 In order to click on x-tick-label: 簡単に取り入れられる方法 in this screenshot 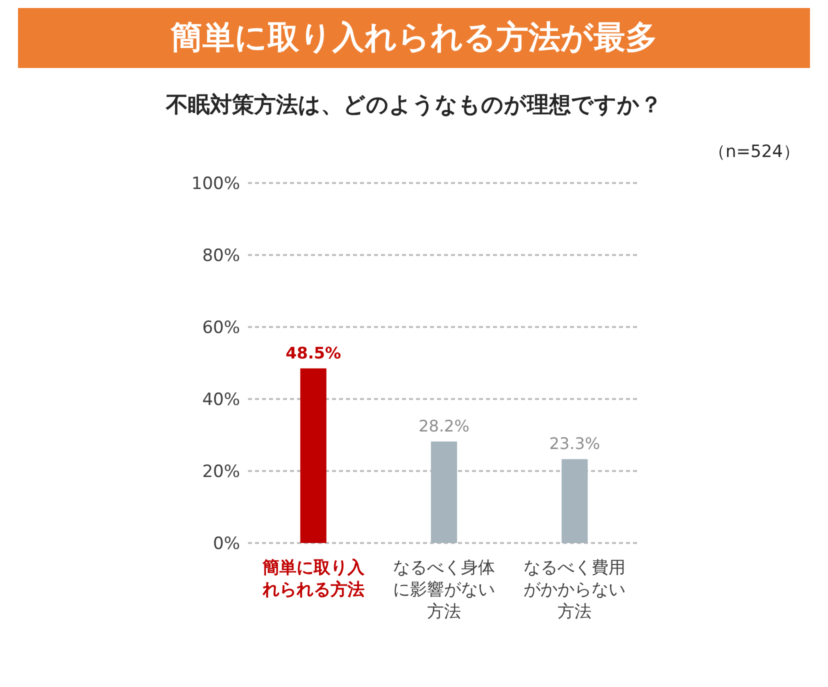, I will do `click(313, 579)`.